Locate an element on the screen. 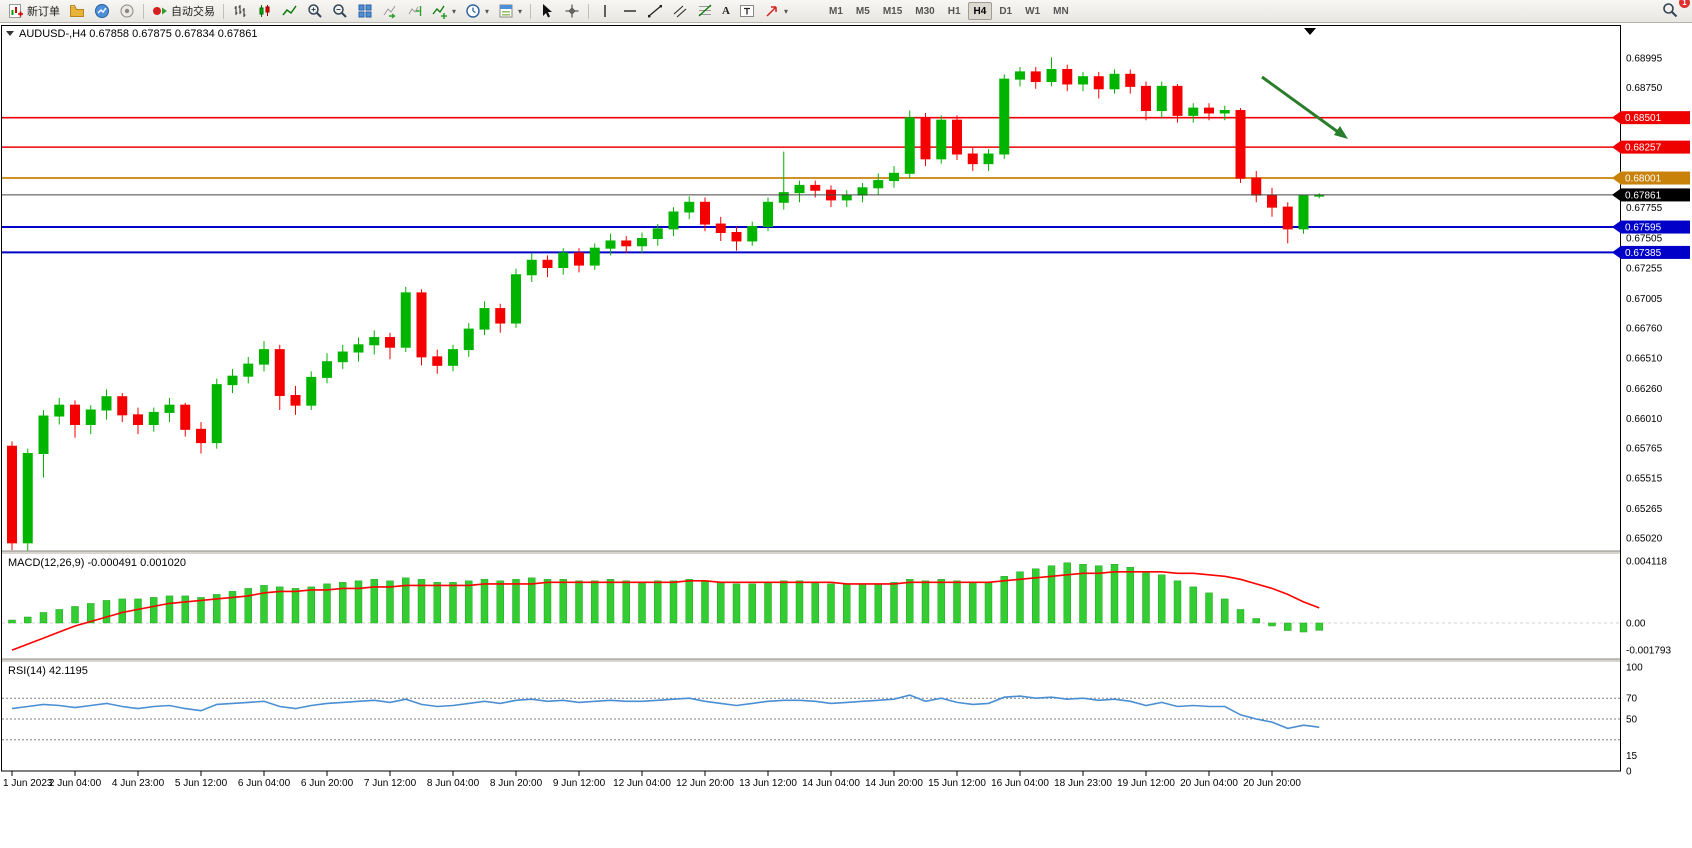  text-label-tool-button is located at coordinates (747, 11).